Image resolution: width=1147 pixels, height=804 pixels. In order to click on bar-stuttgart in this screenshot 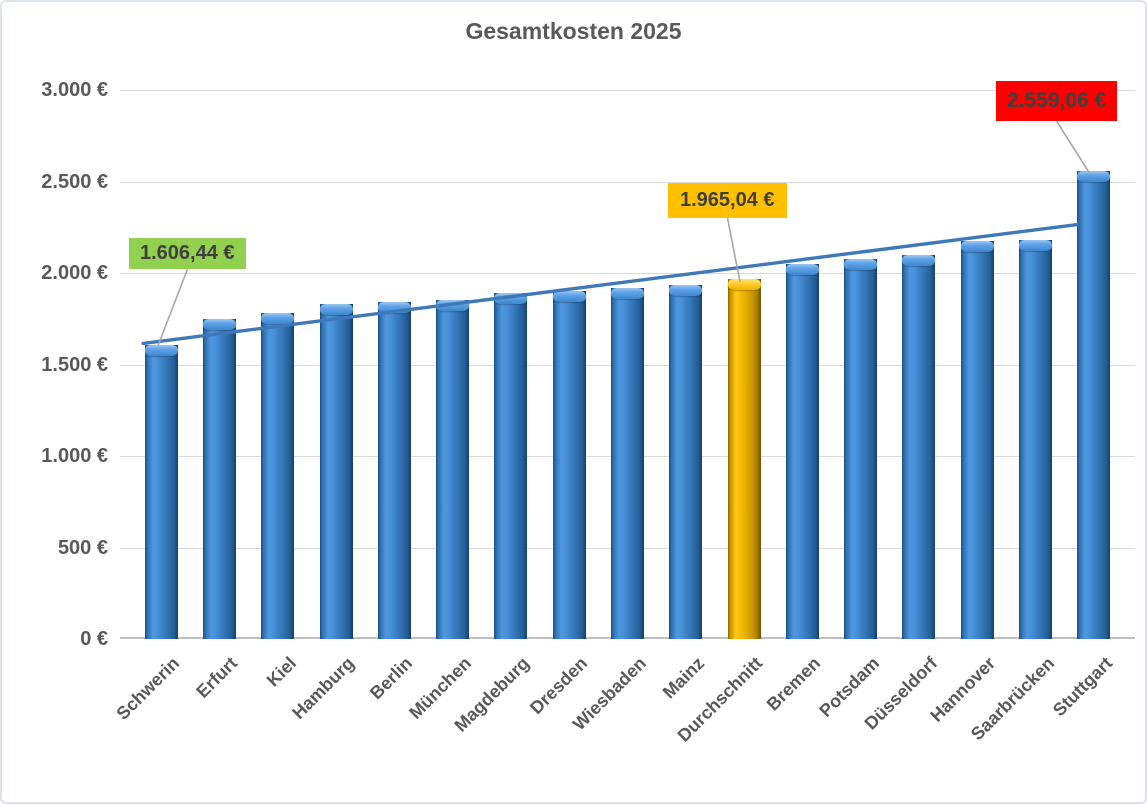, I will do `click(1094, 404)`.